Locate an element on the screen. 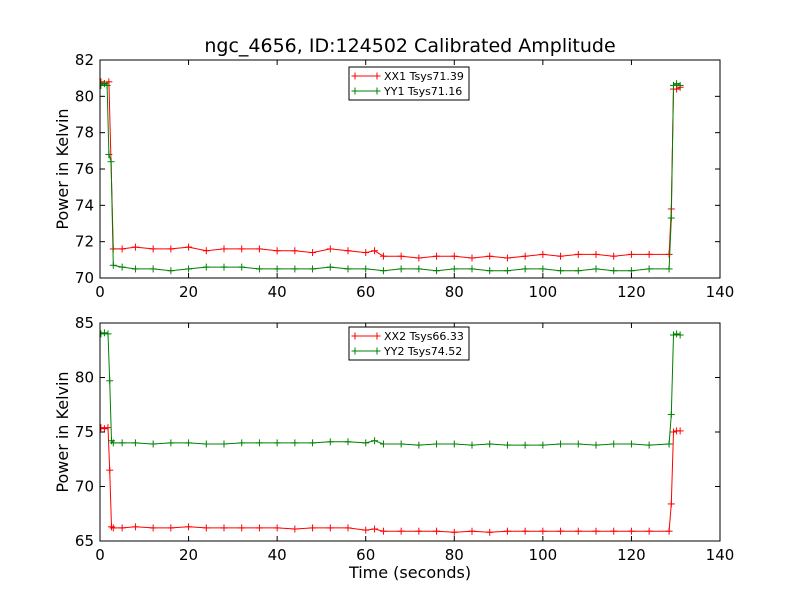 The height and width of the screenshot is (604, 800). legend: XX1 Tsys71.39 YY1 Tsys71.16 is located at coordinates (409, 83).